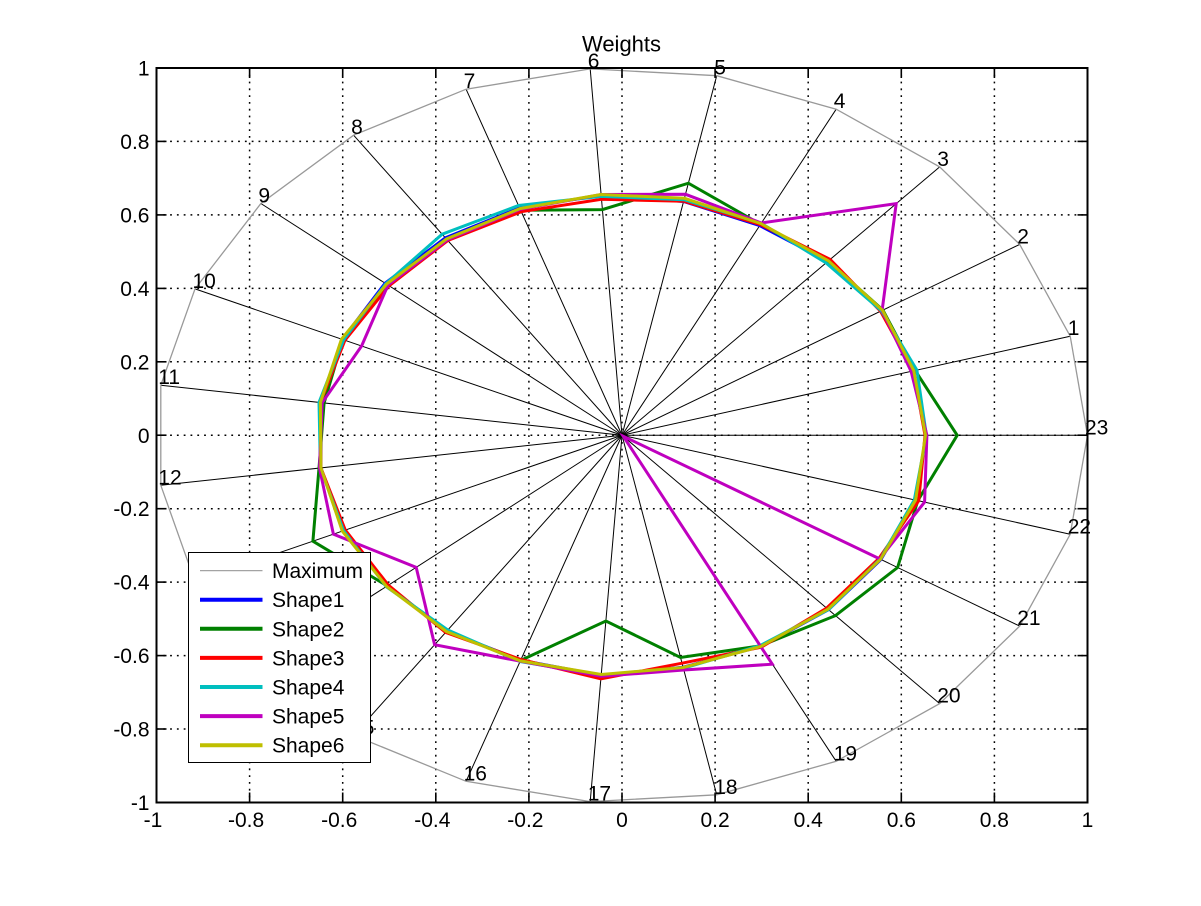 The height and width of the screenshot is (906, 1201). Describe the element at coordinates (308, 658) in the screenshot. I see `svg-text: Shape3` at that location.